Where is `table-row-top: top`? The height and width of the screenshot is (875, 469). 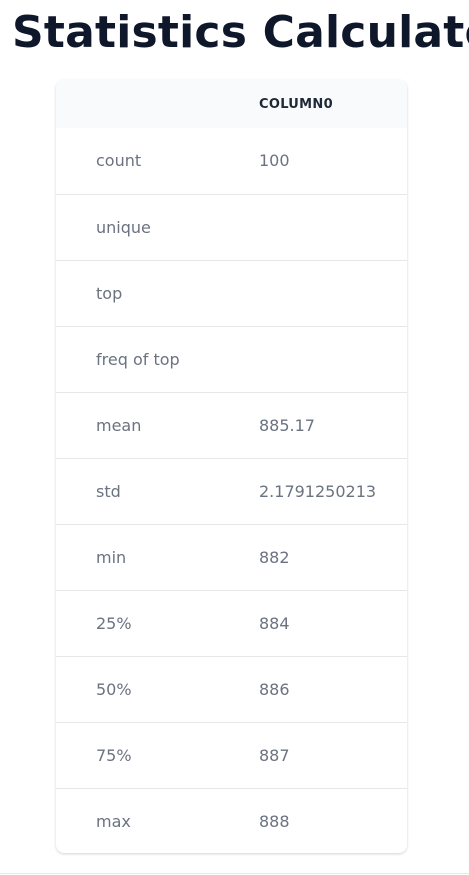
table-row-top: top is located at coordinates (231, 292).